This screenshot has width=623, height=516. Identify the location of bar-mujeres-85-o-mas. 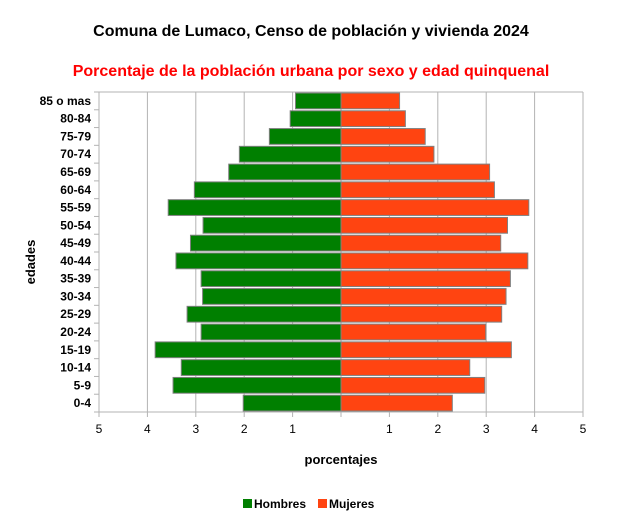
(370, 101).